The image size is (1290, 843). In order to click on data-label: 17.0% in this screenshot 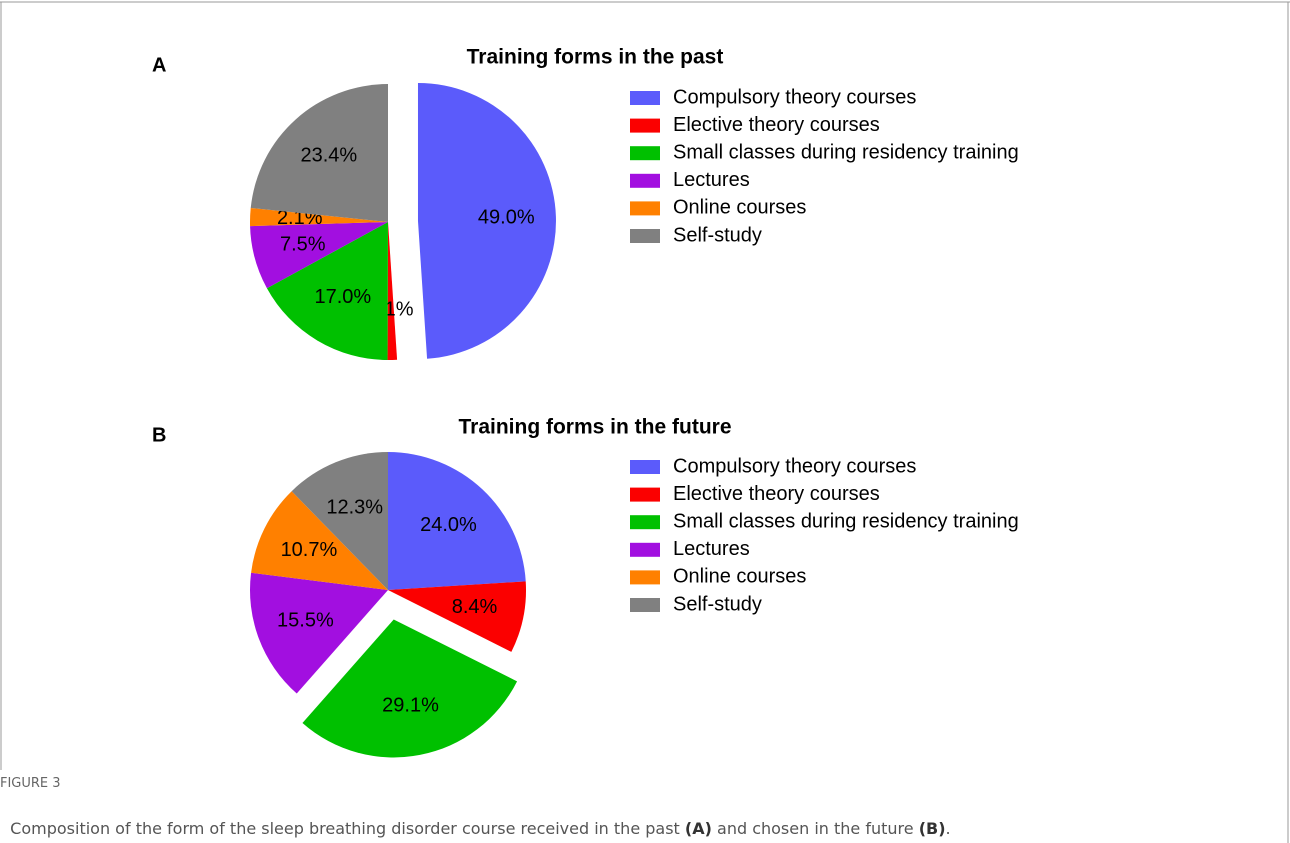, I will do `click(342, 297)`.